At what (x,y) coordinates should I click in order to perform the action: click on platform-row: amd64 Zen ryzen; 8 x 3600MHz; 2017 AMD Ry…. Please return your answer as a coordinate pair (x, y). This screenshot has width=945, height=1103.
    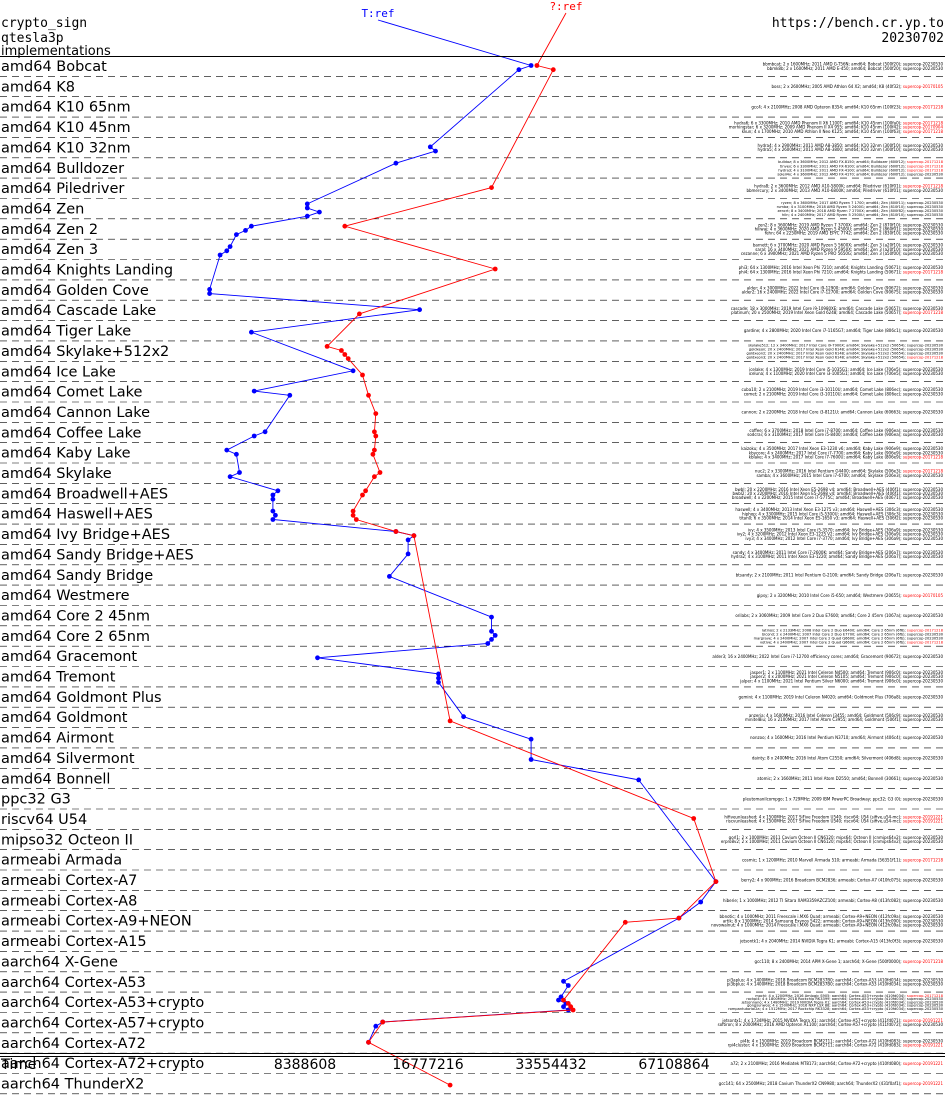
    Looking at the image, I should click on (472, 210).